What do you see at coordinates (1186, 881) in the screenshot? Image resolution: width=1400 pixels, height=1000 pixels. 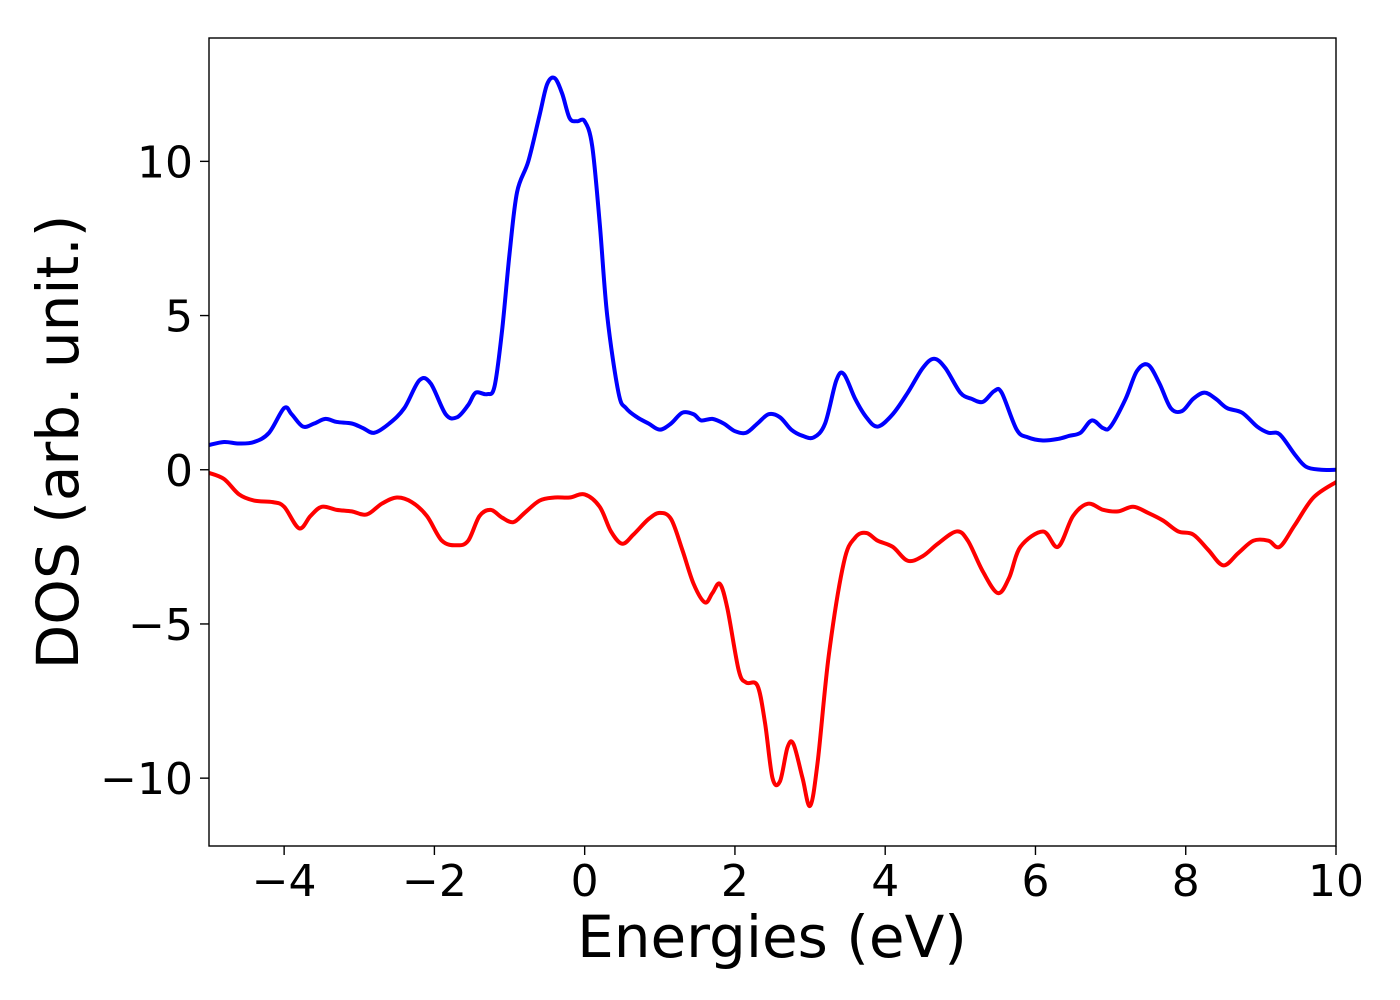 I see `x-tick-label: 8` at bounding box center [1186, 881].